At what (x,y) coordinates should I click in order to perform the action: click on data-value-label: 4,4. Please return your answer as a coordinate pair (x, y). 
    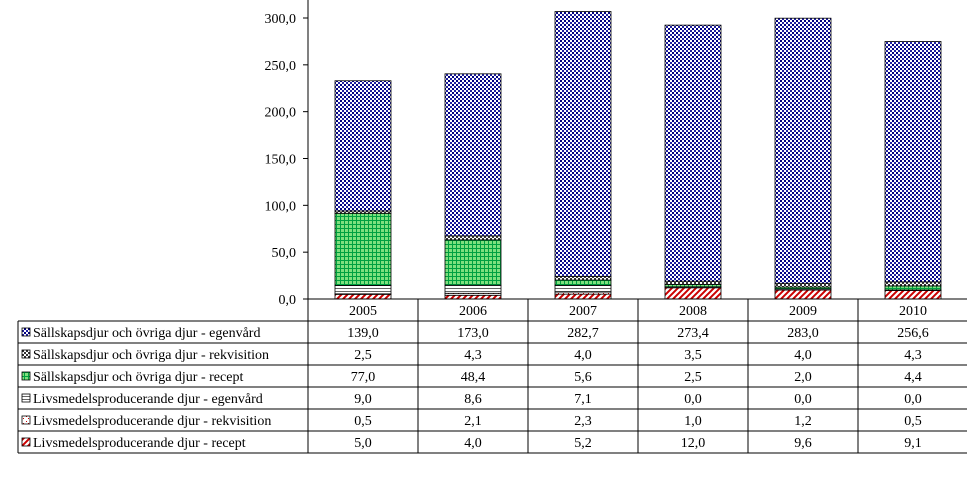
    Looking at the image, I should click on (913, 377).